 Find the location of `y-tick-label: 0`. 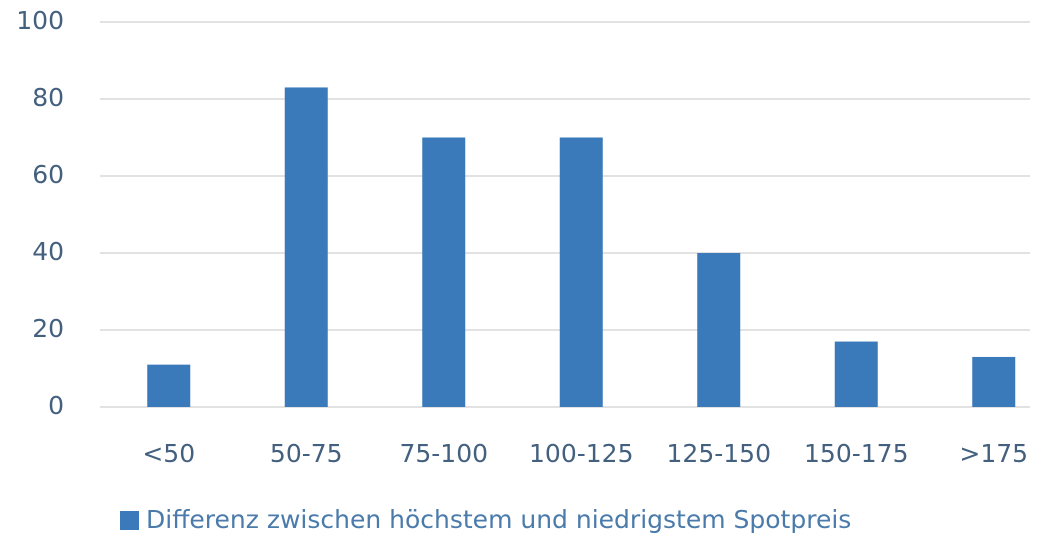

y-tick-label: 0 is located at coordinates (56, 405).